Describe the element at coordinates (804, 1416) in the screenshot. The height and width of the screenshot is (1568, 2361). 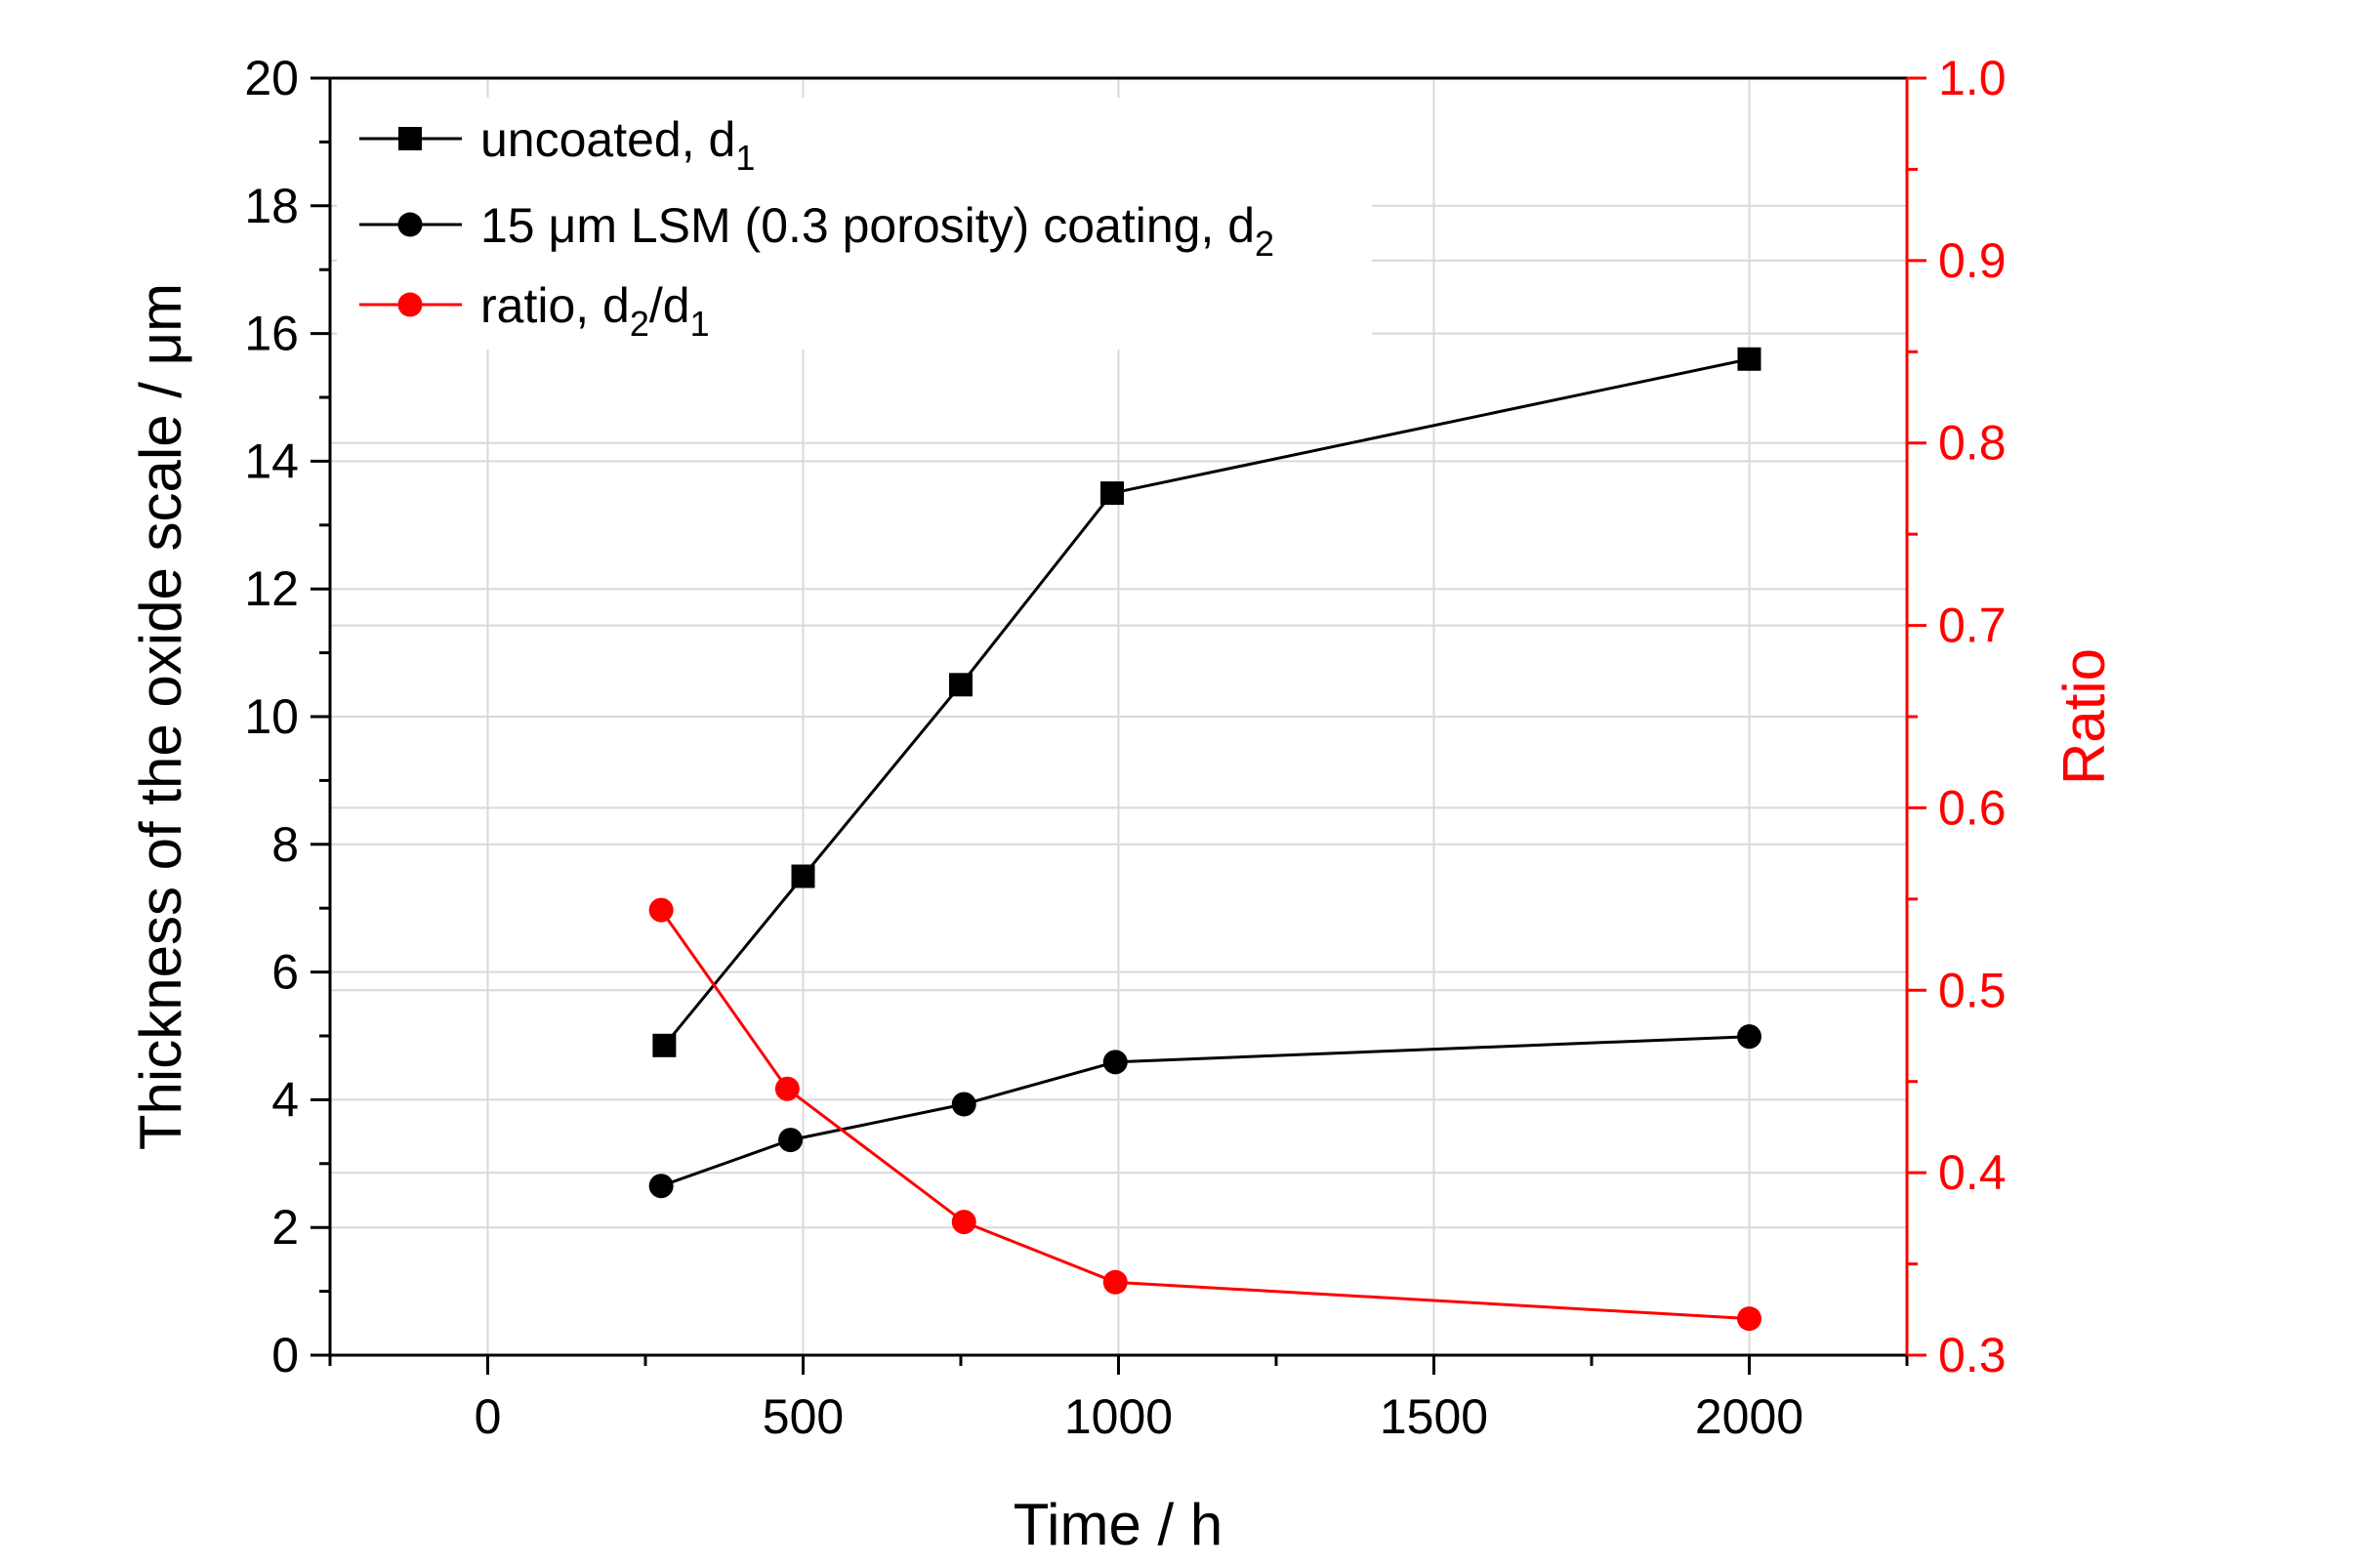
I see `x-tick-label: 500` at that location.